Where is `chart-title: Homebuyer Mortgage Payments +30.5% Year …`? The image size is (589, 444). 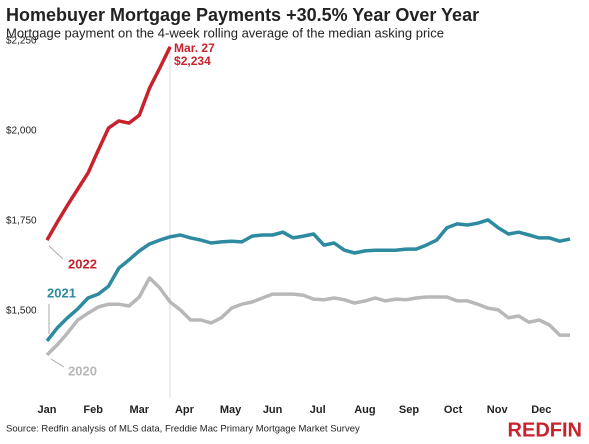
chart-title: Homebuyer Mortgage Payments +30.5% Year … is located at coordinates (242, 15).